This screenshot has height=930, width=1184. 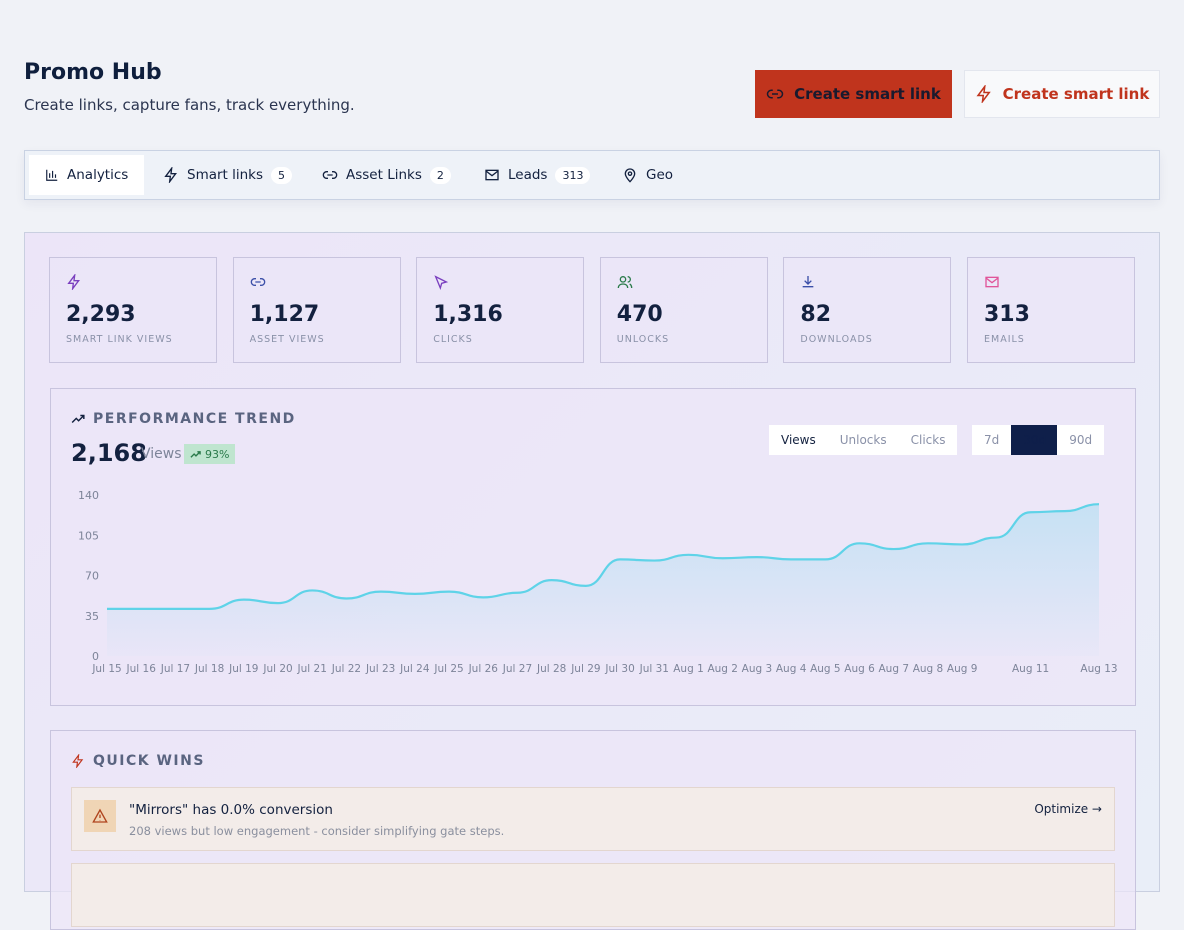 I want to click on metric-option: Unlocks, so click(x=863, y=440).